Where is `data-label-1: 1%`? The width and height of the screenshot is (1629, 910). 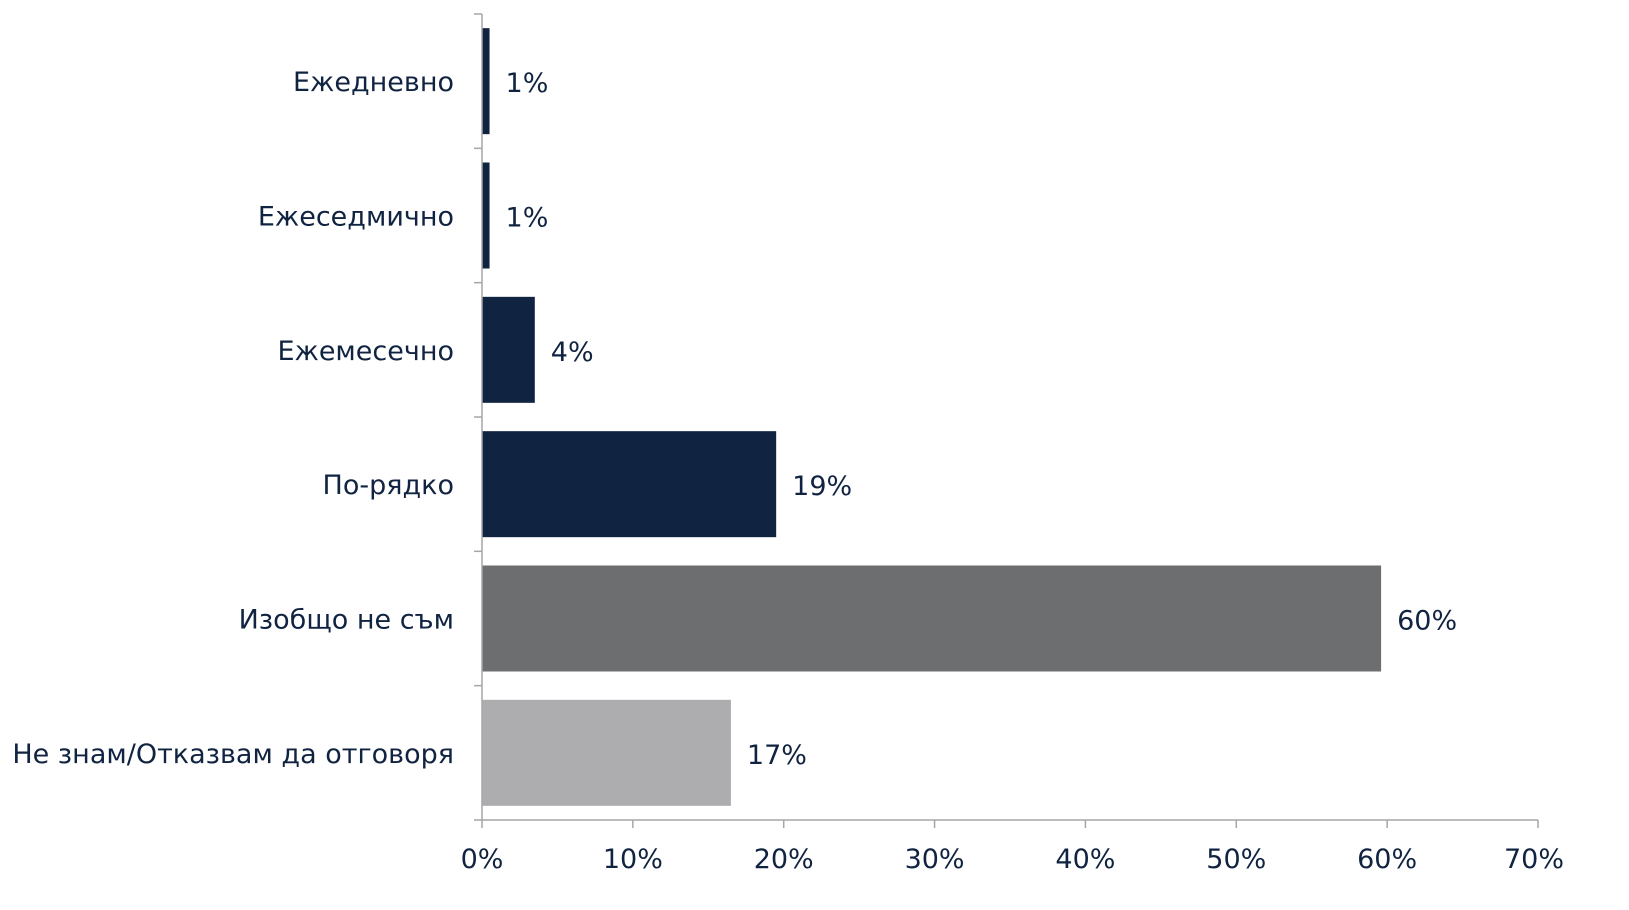
data-label-1: 1% is located at coordinates (527, 218).